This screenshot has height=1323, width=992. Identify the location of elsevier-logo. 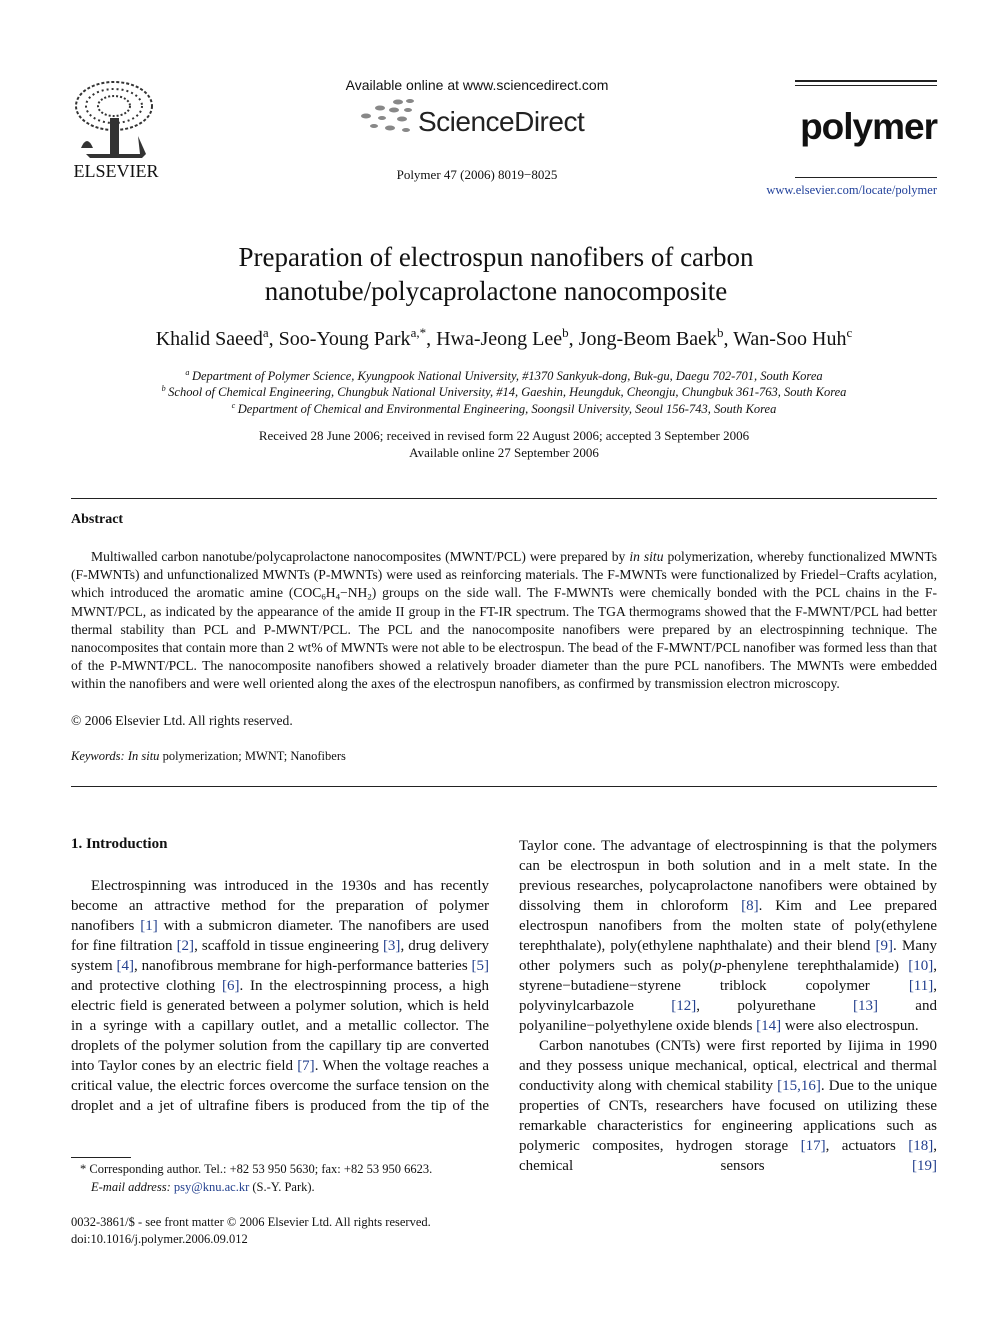
(114, 119).